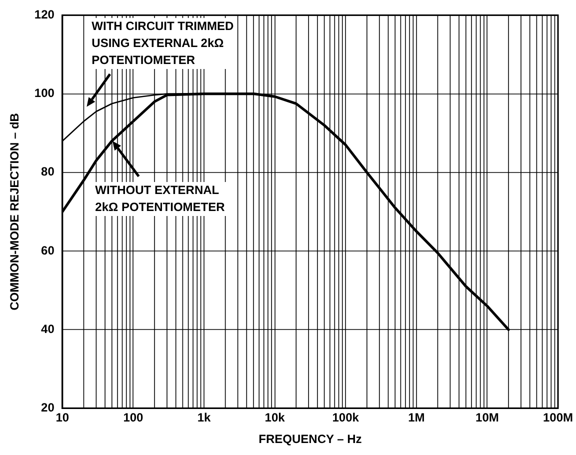 The height and width of the screenshot is (455, 576). I want to click on y-axis-title: COMMON-MODE REJECTION – dB, so click(15, 211).